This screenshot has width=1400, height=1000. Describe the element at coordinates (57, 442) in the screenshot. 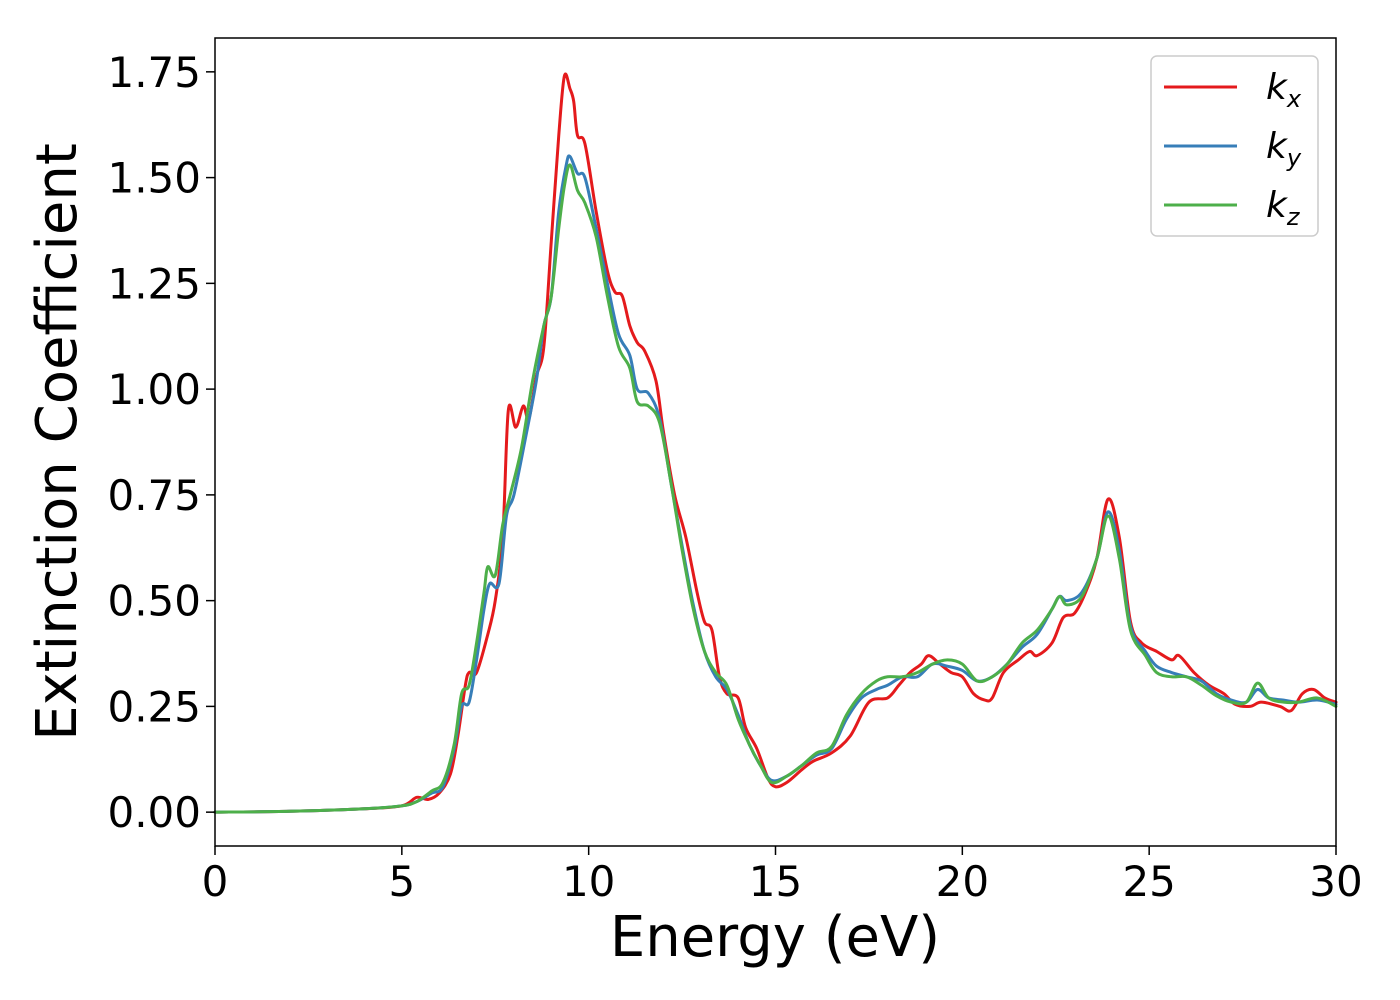

I see `y-axis-title: Extinction Coefficient` at that location.